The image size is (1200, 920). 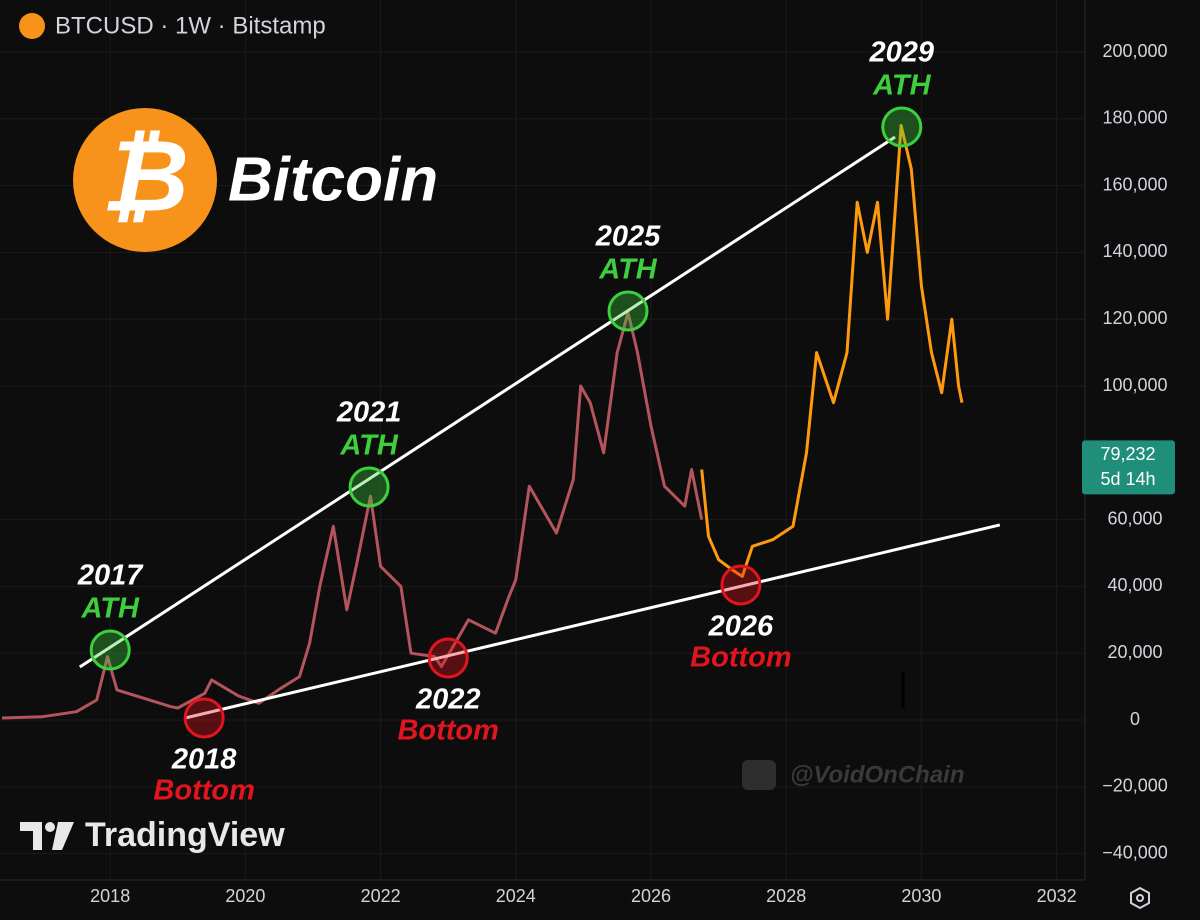 I want to click on y-tick-label: 160,000, so click(x=1134, y=184).